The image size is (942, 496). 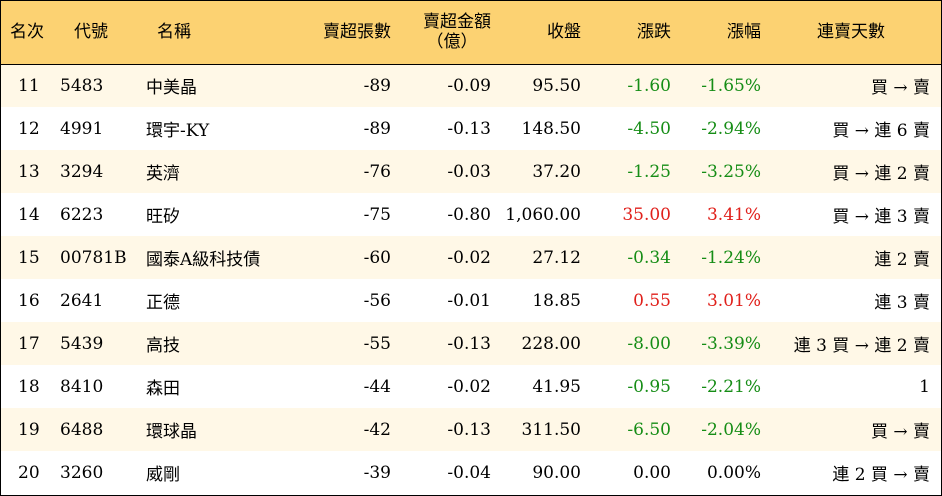 I want to click on cell-close: 90.00, so click(x=556, y=472).